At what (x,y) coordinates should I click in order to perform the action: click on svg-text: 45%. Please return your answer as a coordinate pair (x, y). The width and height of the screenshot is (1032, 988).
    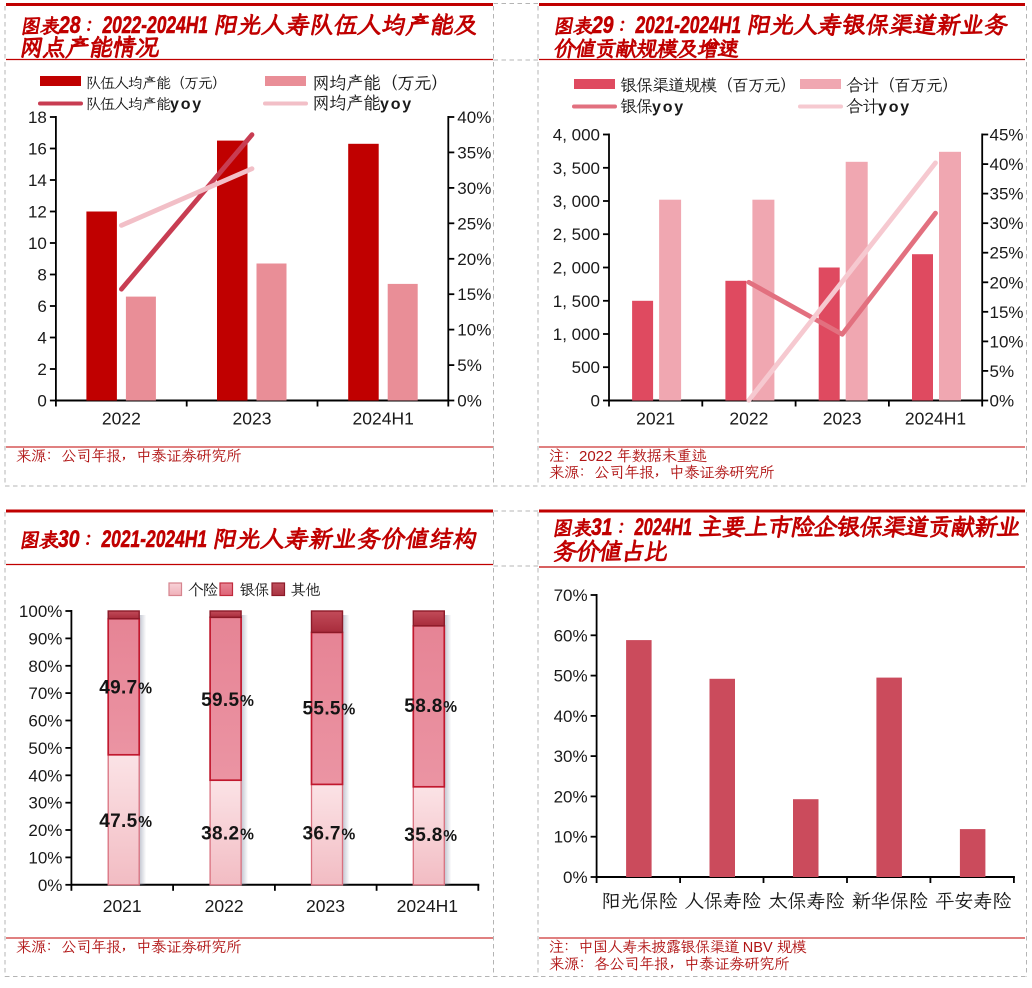
    Looking at the image, I should click on (1007, 135).